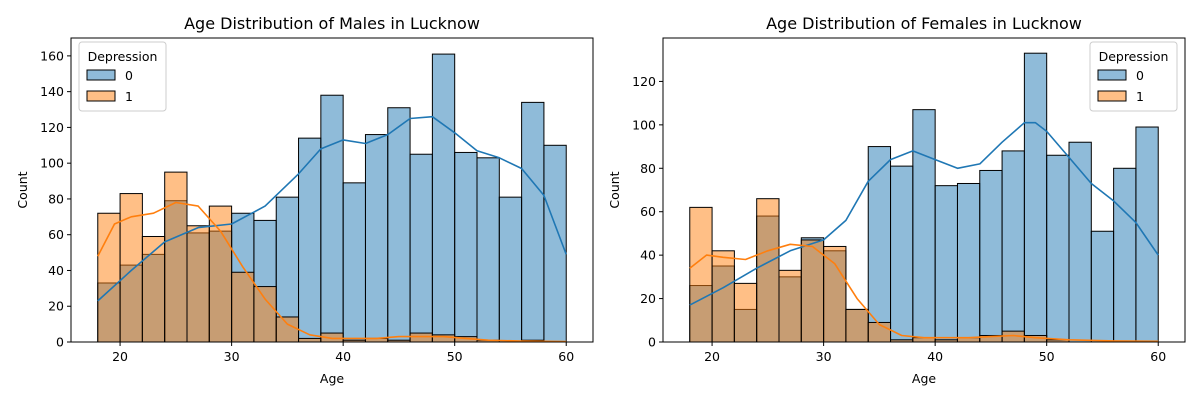  I want to click on y-tick-label: 160, so click(52, 55).